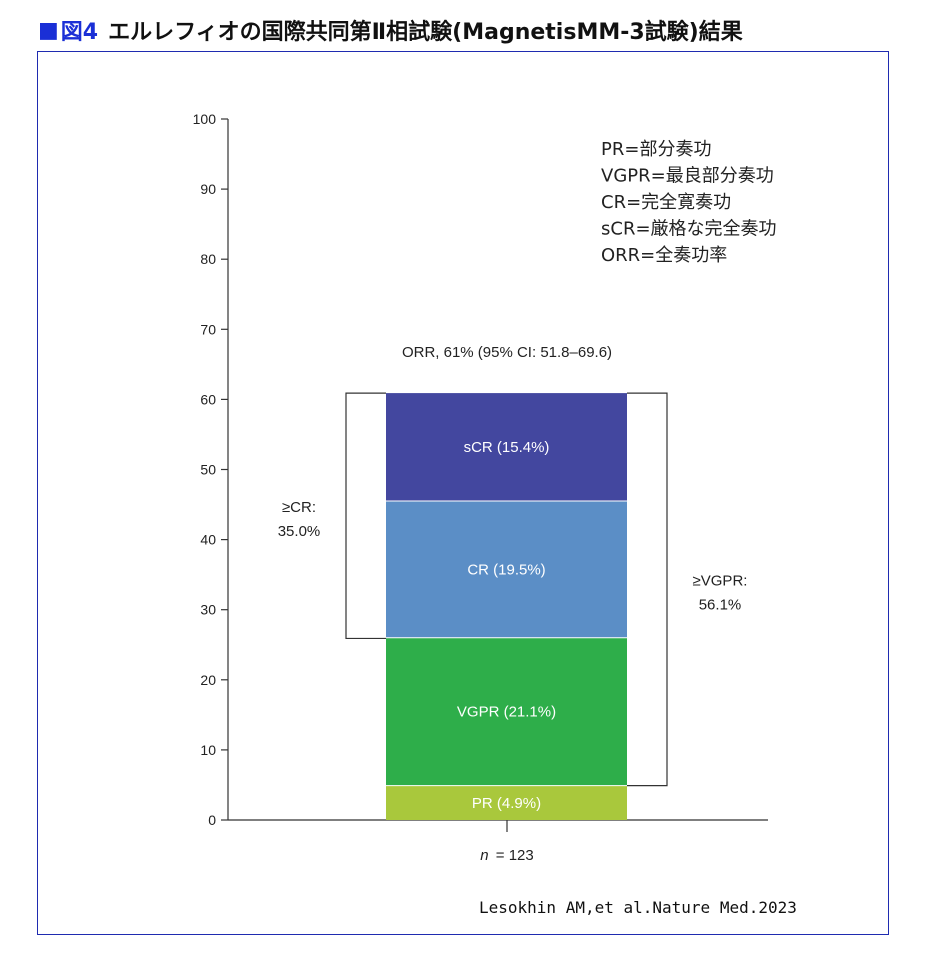  What do you see at coordinates (666, 202) in the screenshot?
I see `legend-item: CR=完全寛奏功` at bounding box center [666, 202].